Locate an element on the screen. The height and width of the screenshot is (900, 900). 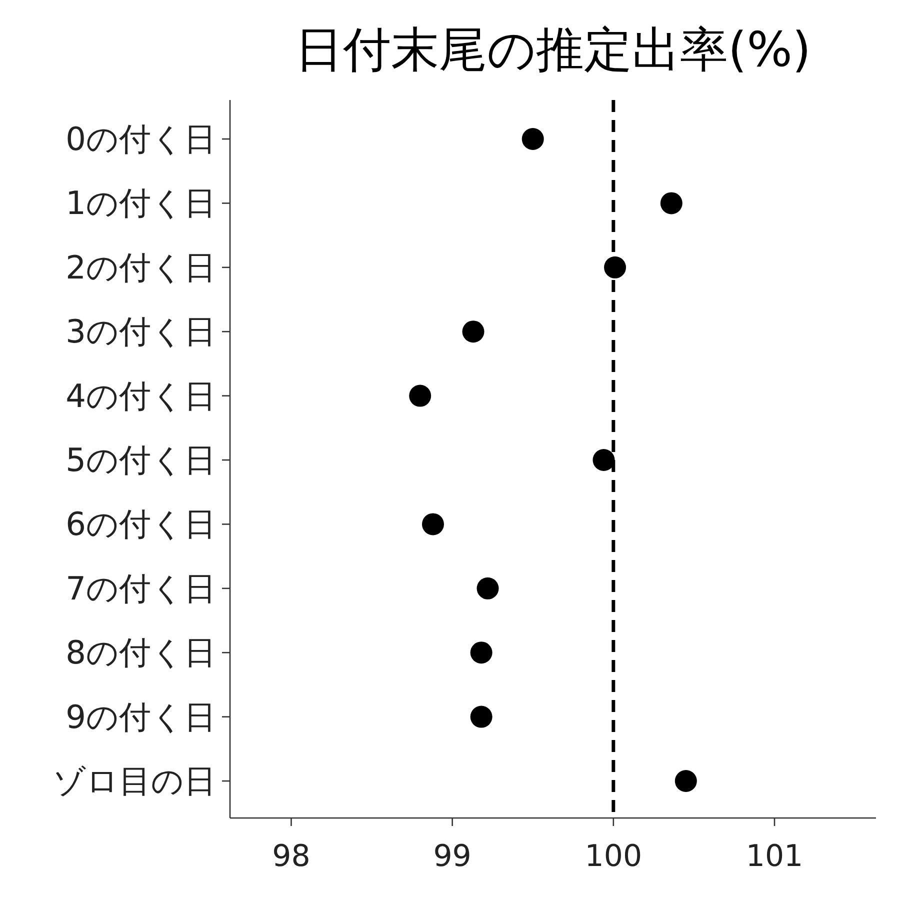
y-tick-label: 4の付く日 is located at coordinates (141, 395).